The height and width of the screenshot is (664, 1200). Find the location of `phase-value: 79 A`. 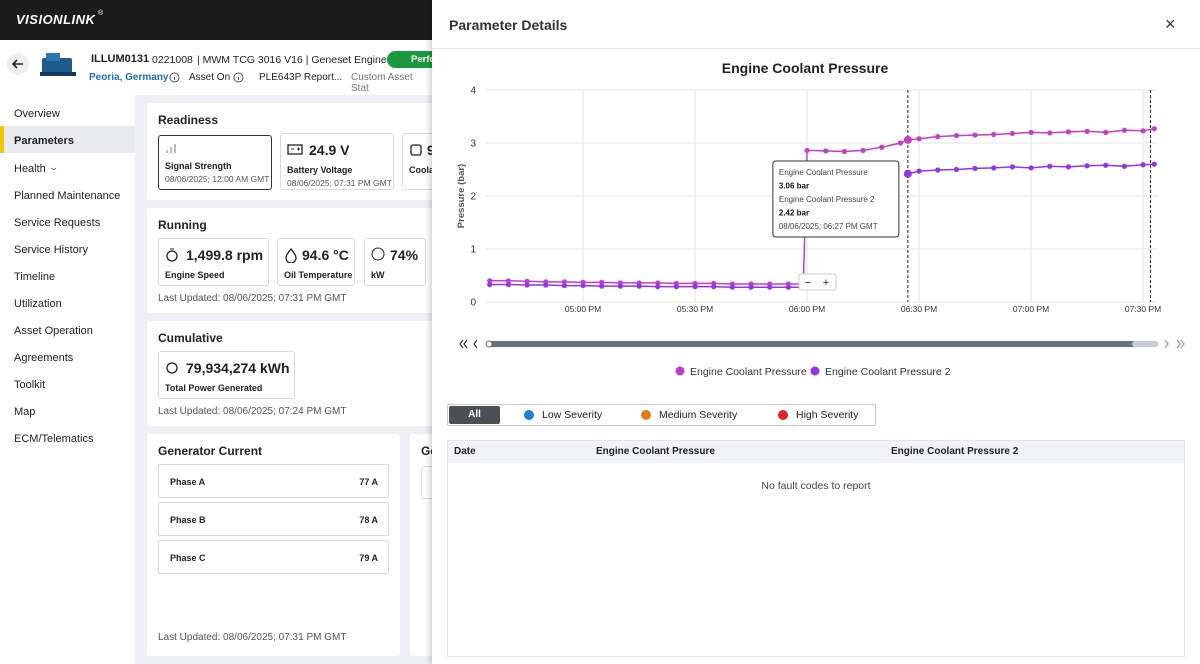

phase-value: 79 A is located at coordinates (368, 558).